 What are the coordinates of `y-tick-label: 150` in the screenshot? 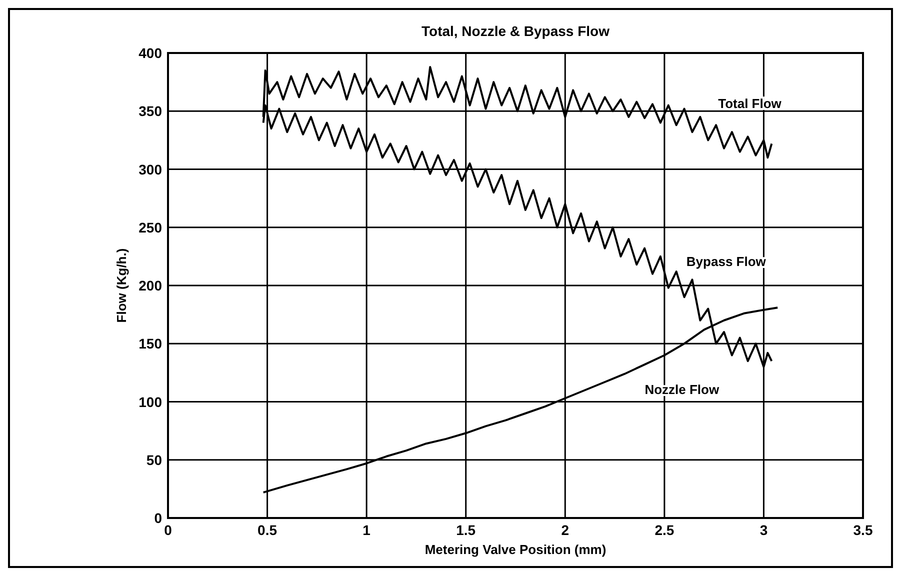 It's located at (150, 344).